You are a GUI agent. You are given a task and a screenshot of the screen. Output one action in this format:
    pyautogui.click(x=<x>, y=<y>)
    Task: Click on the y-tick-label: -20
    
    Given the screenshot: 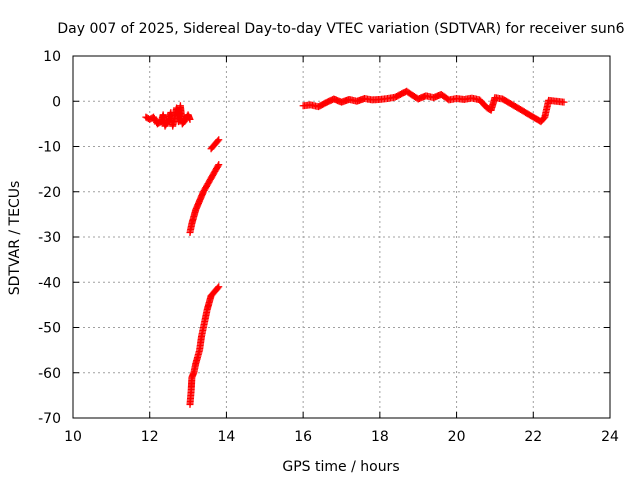 What is the action you would take?
    pyautogui.click(x=49, y=193)
    